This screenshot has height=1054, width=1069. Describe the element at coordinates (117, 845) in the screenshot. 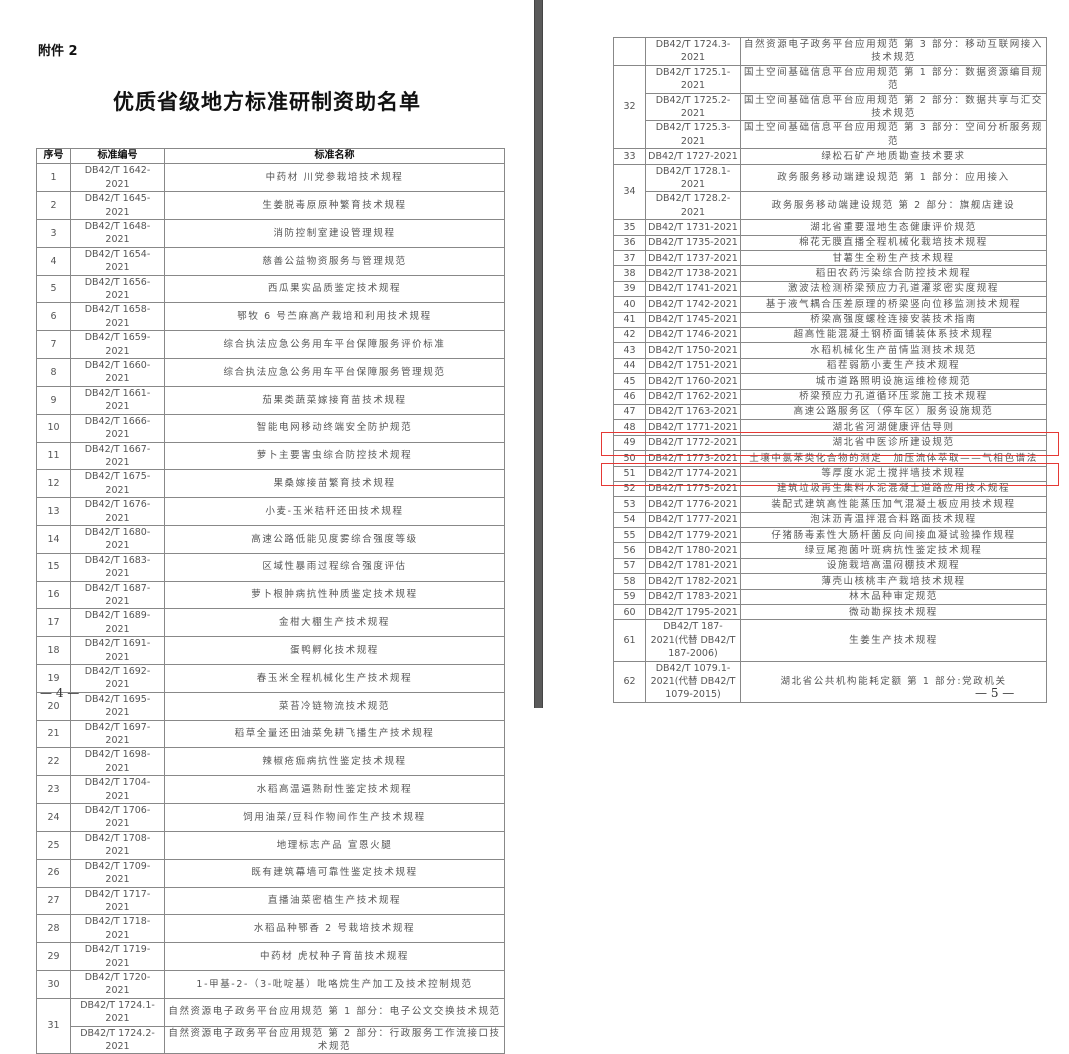

I see `standard-code: DB42/T 1708-2021` at that location.